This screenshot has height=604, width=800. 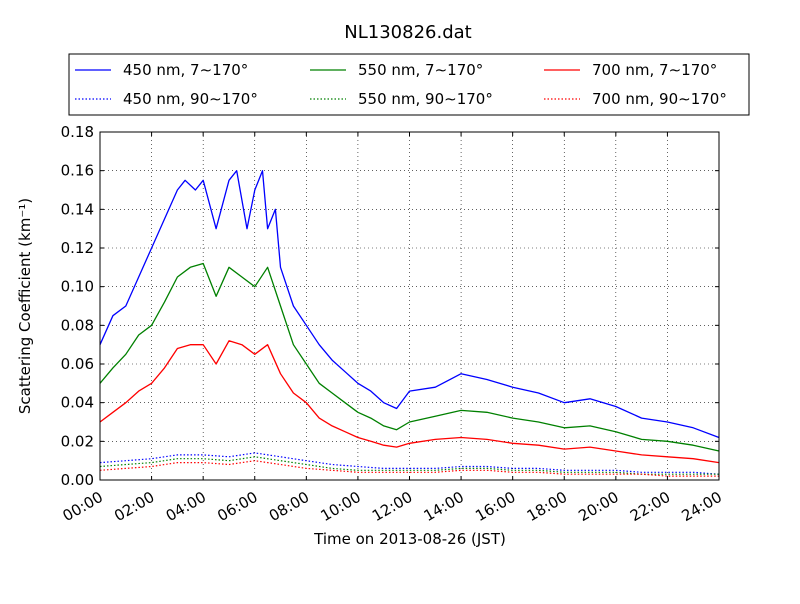 What do you see at coordinates (340, 506) in the screenshot?
I see `x-tick-label: 10:00` at bounding box center [340, 506].